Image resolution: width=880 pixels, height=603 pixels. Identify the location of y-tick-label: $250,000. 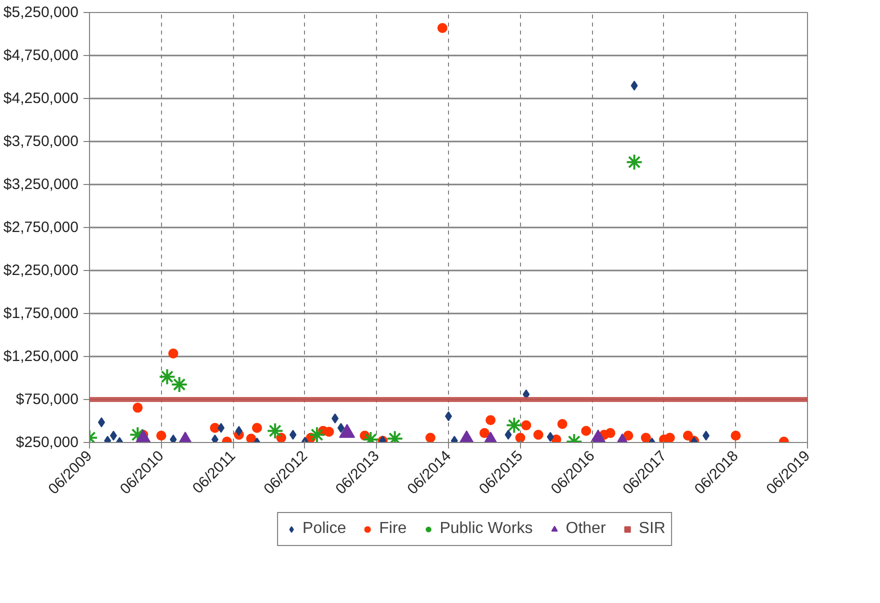
(47, 442).